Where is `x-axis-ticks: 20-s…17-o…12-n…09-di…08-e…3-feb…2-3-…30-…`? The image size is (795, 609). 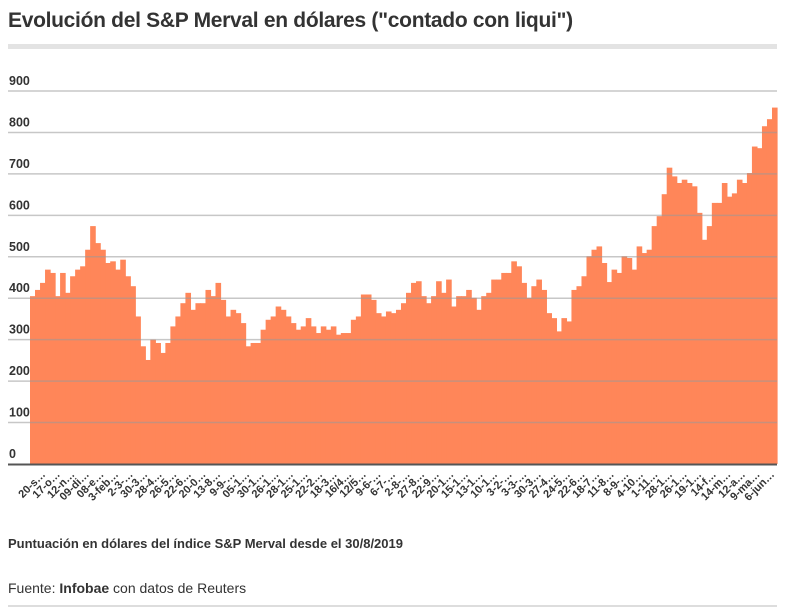
x-axis-ticks: 20-s…17-o…12-n…09-di…08-e…3-feb…2-3-…30-… is located at coordinates (396, 486).